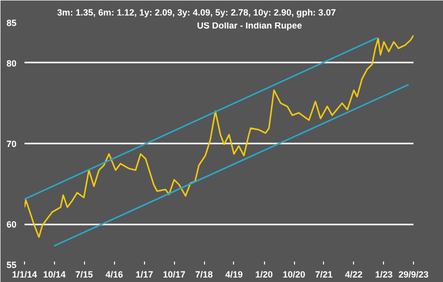  What do you see at coordinates (25, 275) in the screenshot?
I see `x-tick-label: 1/1/14` at bounding box center [25, 275].